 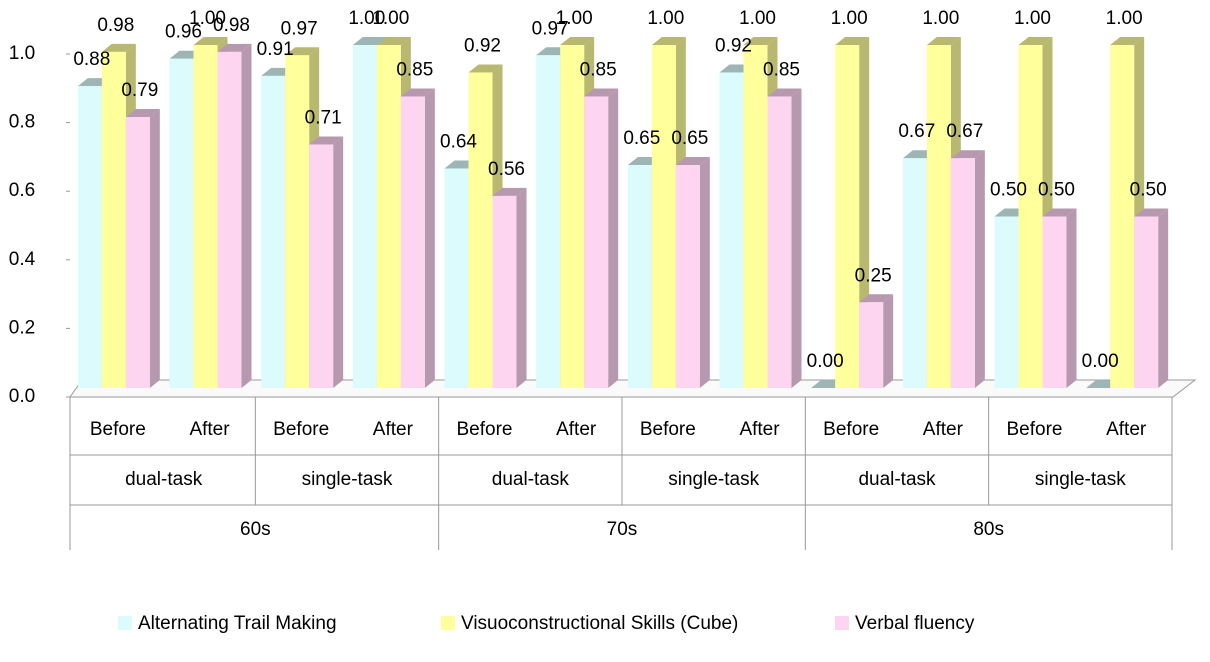 What do you see at coordinates (22, 396) in the screenshot?
I see `y-tick-label: 0.0` at bounding box center [22, 396].